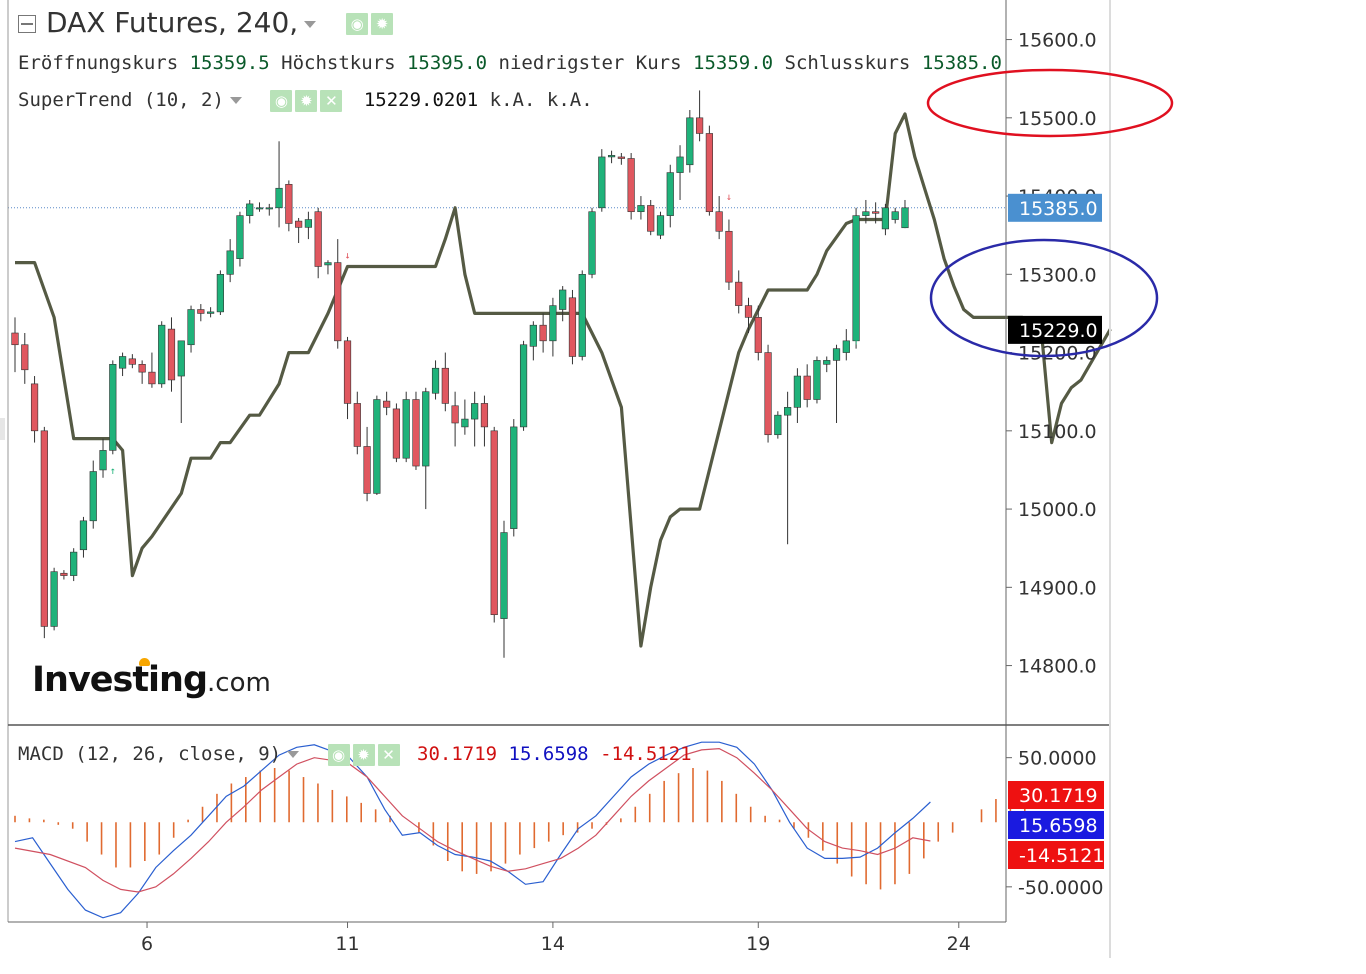 The width and height of the screenshot is (1366, 974). What do you see at coordinates (548, 754) in the screenshot?
I see `macd-line-value: 15.6598` at bounding box center [548, 754].